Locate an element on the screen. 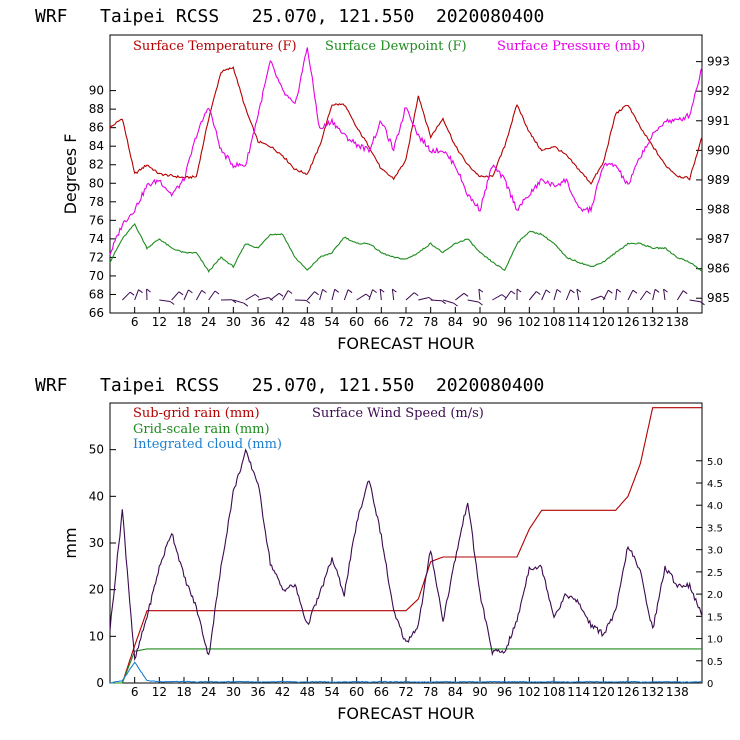  y2-tick-label: 991 is located at coordinates (718, 121).